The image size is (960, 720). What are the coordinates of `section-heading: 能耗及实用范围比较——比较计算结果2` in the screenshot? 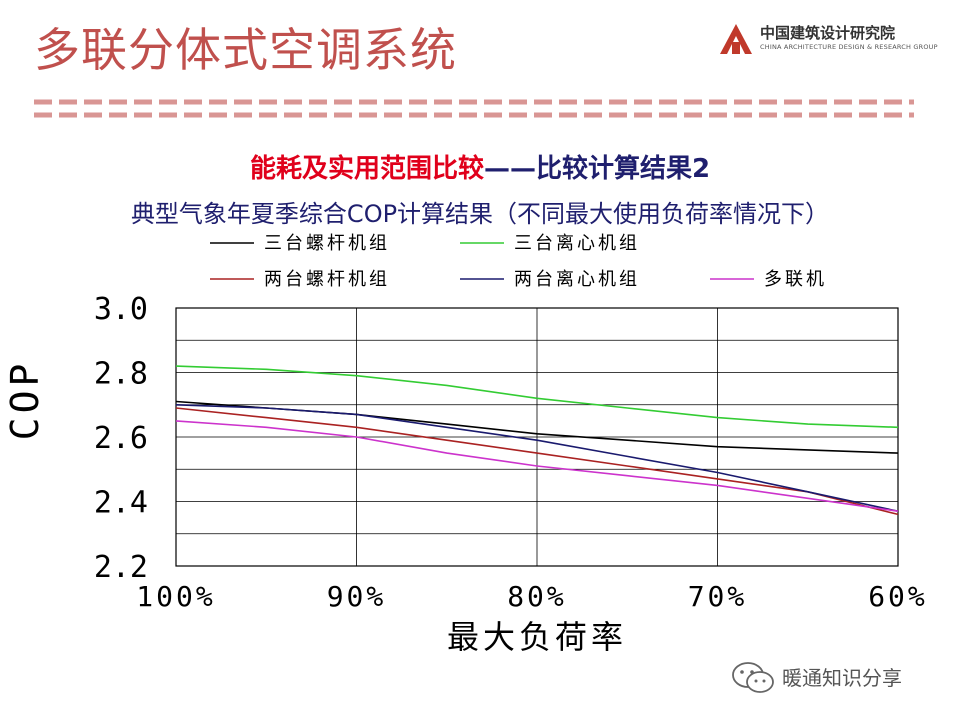 It's located at (480, 166).